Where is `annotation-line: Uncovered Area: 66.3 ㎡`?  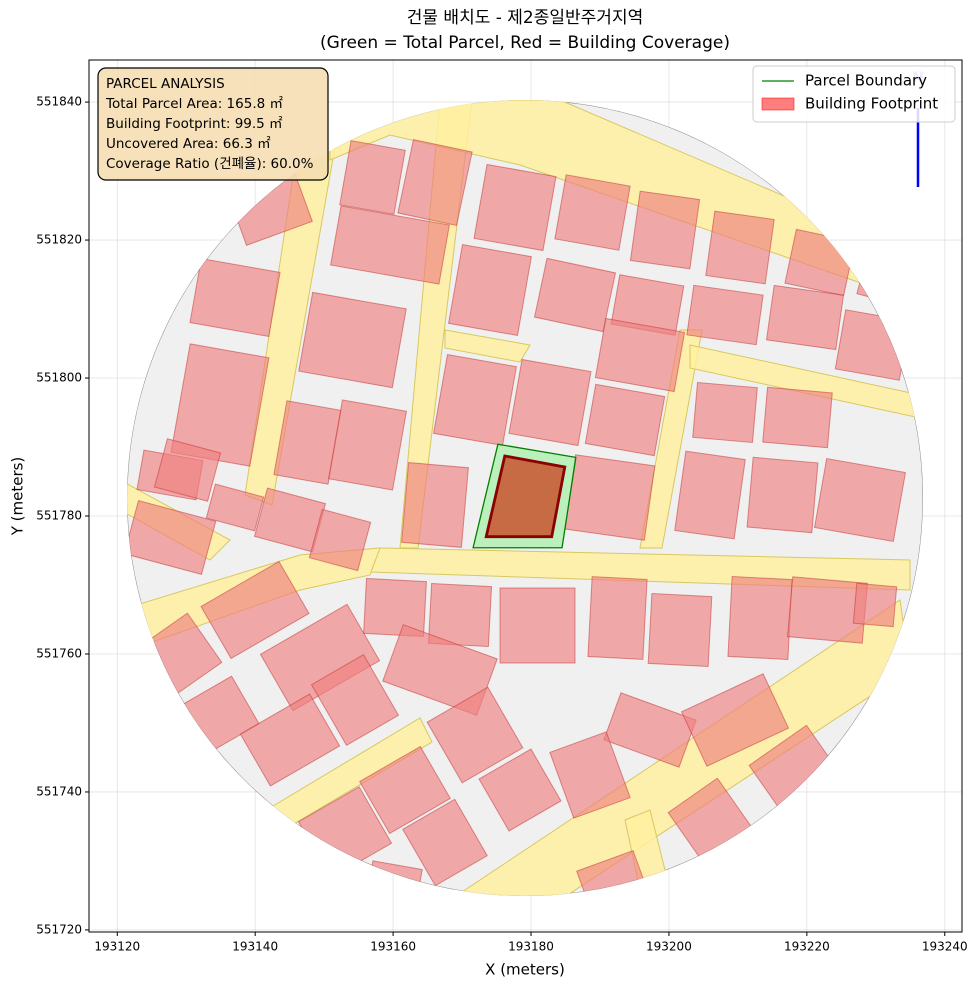 annotation-line: Uncovered Area: 66.3 ㎡ is located at coordinates (188, 144).